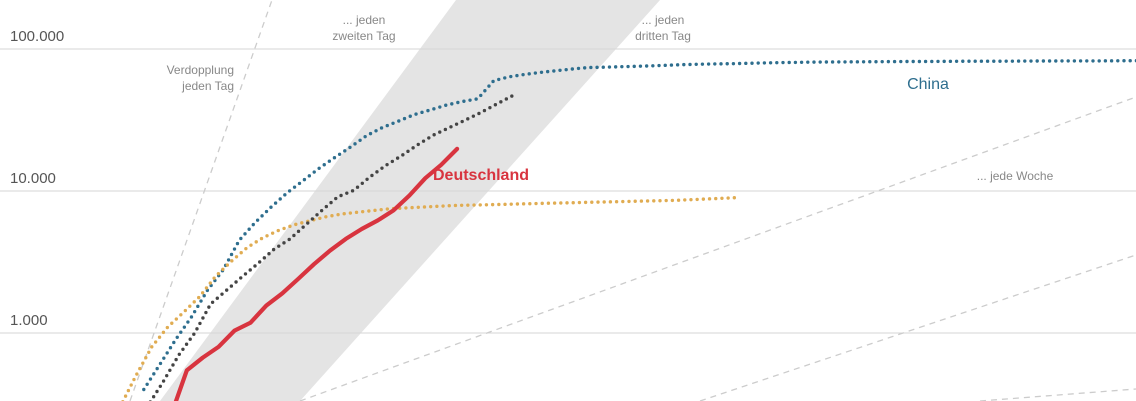 The width and height of the screenshot is (1136, 401). What do you see at coordinates (200, 70) in the screenshot?
I see `reference-line-label: Verdopplung` at bounding box center [200, 70].